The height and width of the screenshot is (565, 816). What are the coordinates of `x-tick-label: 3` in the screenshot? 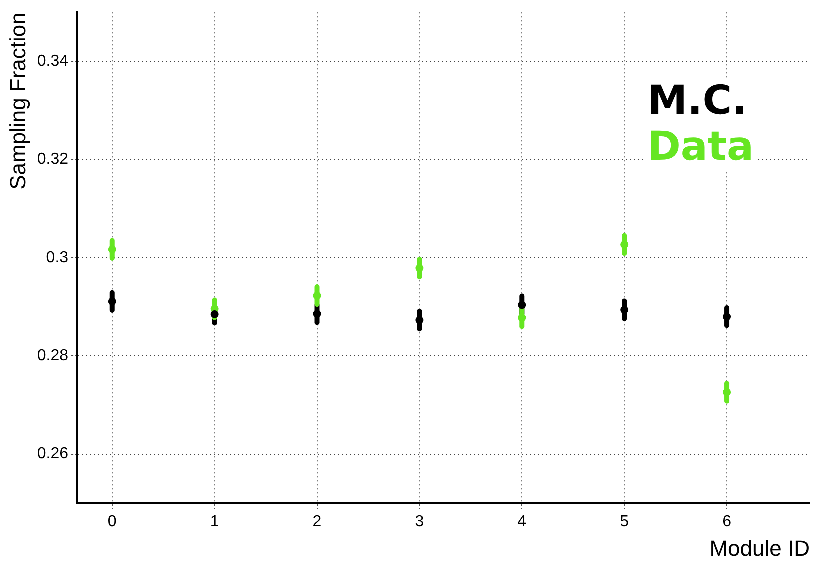 It's located at (419, 521).